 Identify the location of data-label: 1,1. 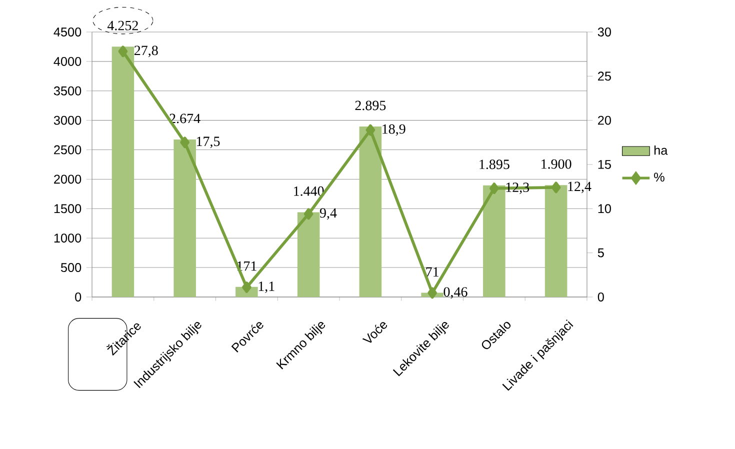
(266, 287).